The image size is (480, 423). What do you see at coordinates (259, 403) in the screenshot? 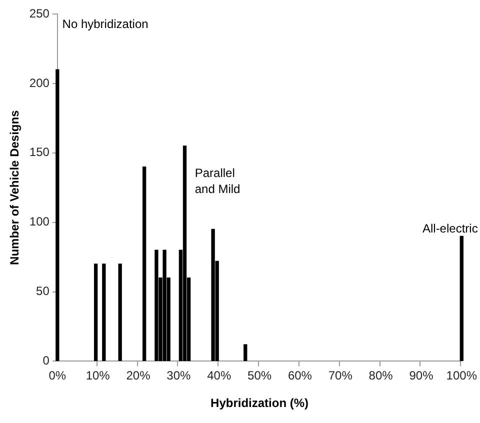
I see `x-axis-title: Hybridization (%)` at bounding box center [259, 403].